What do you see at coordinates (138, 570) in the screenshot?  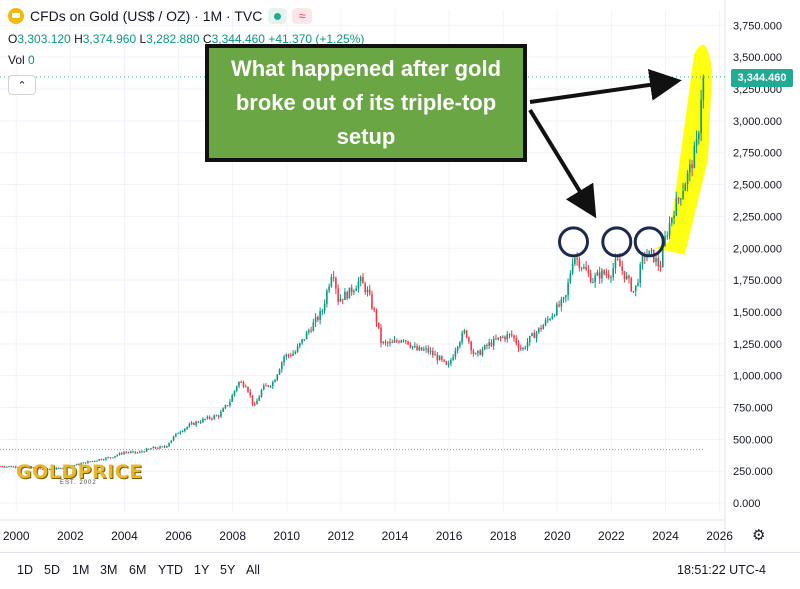 I see `range-6m: 6M` at bounding box center [138, 570].